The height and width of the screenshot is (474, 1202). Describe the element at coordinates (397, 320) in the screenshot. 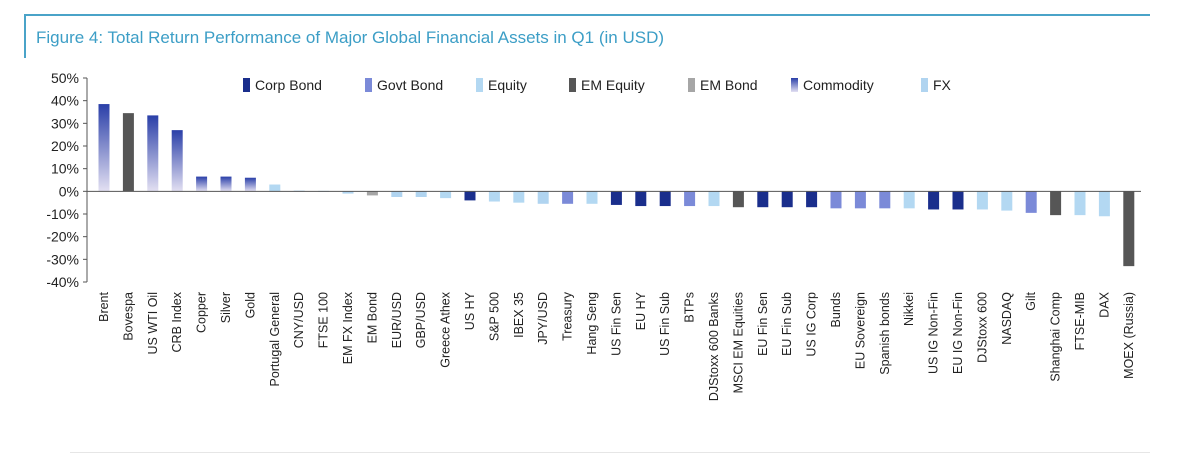

I see `category-label: EUR/USD` at that location.